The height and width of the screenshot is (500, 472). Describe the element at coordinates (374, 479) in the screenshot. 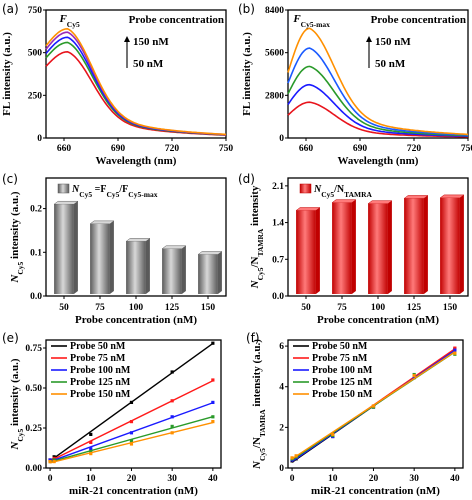

I see `x-tick-label: 20` at that location.